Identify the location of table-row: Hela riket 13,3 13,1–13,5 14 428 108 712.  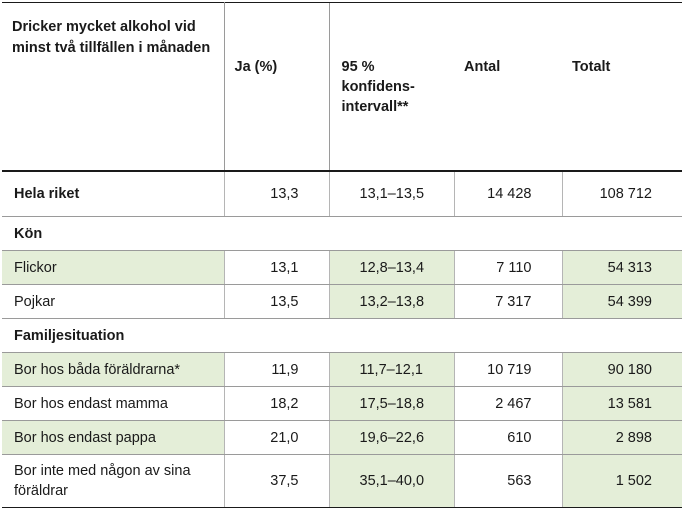
(342, 194).